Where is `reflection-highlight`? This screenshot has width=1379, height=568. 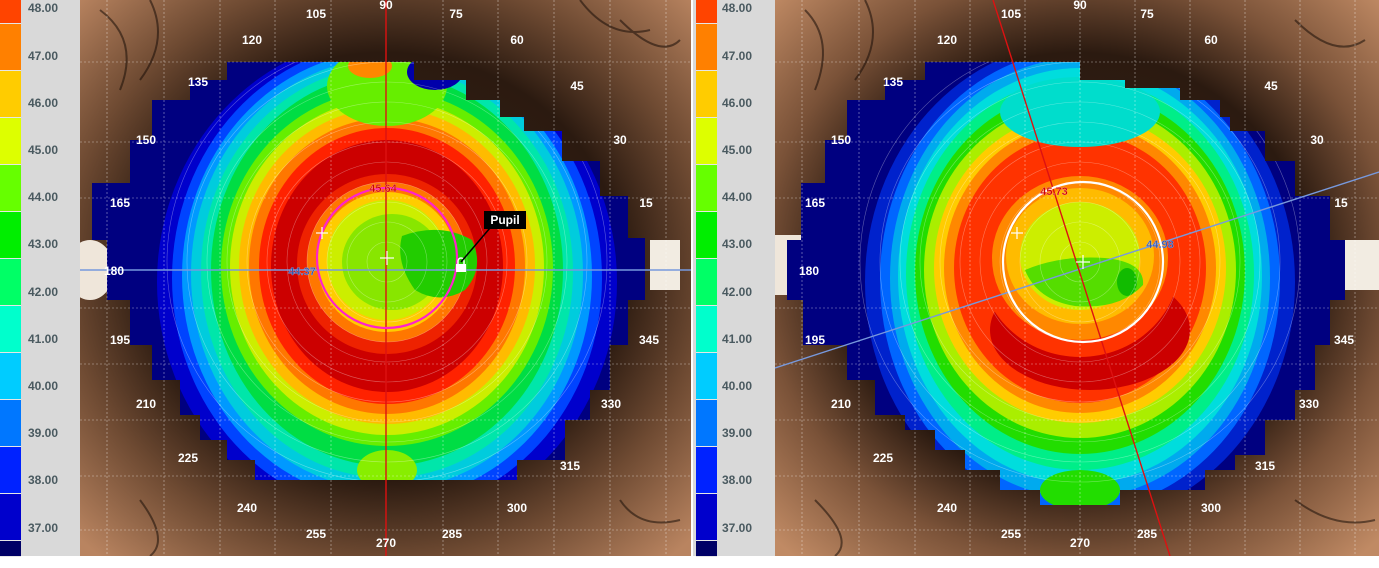
reflection-highlight is located at coordinates (665, 265).